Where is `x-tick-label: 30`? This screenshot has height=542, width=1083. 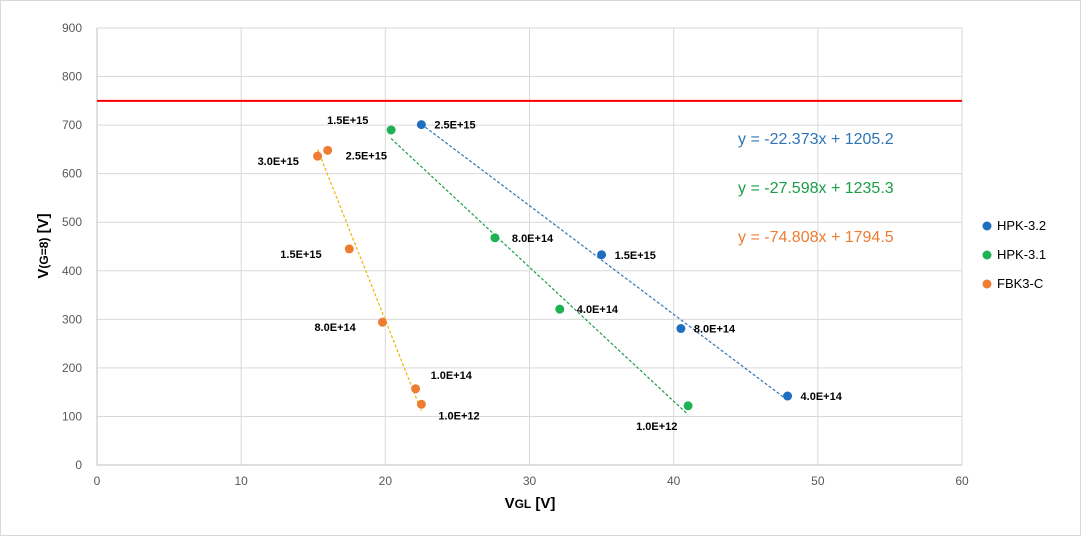
x-tick-label: 30 is located at coordinates (530, 481).